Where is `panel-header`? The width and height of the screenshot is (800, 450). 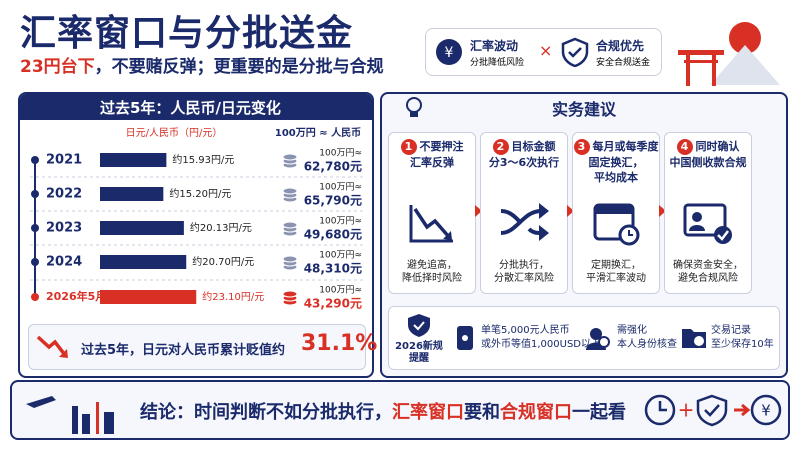 panel-header is located at coordinates (196, 107).